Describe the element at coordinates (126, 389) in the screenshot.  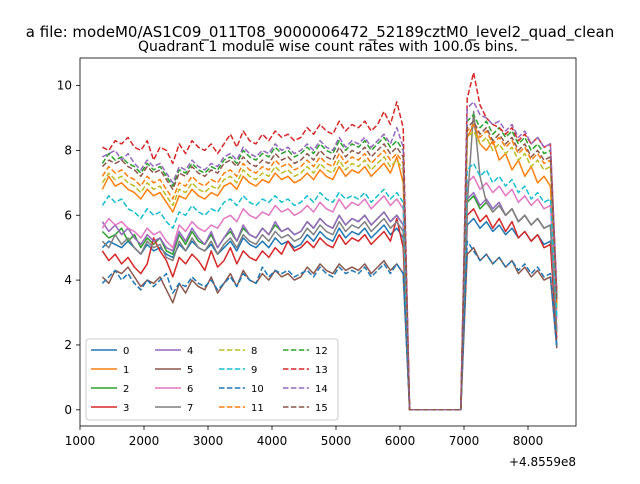
I see `legend-label-2: 2` at that location.